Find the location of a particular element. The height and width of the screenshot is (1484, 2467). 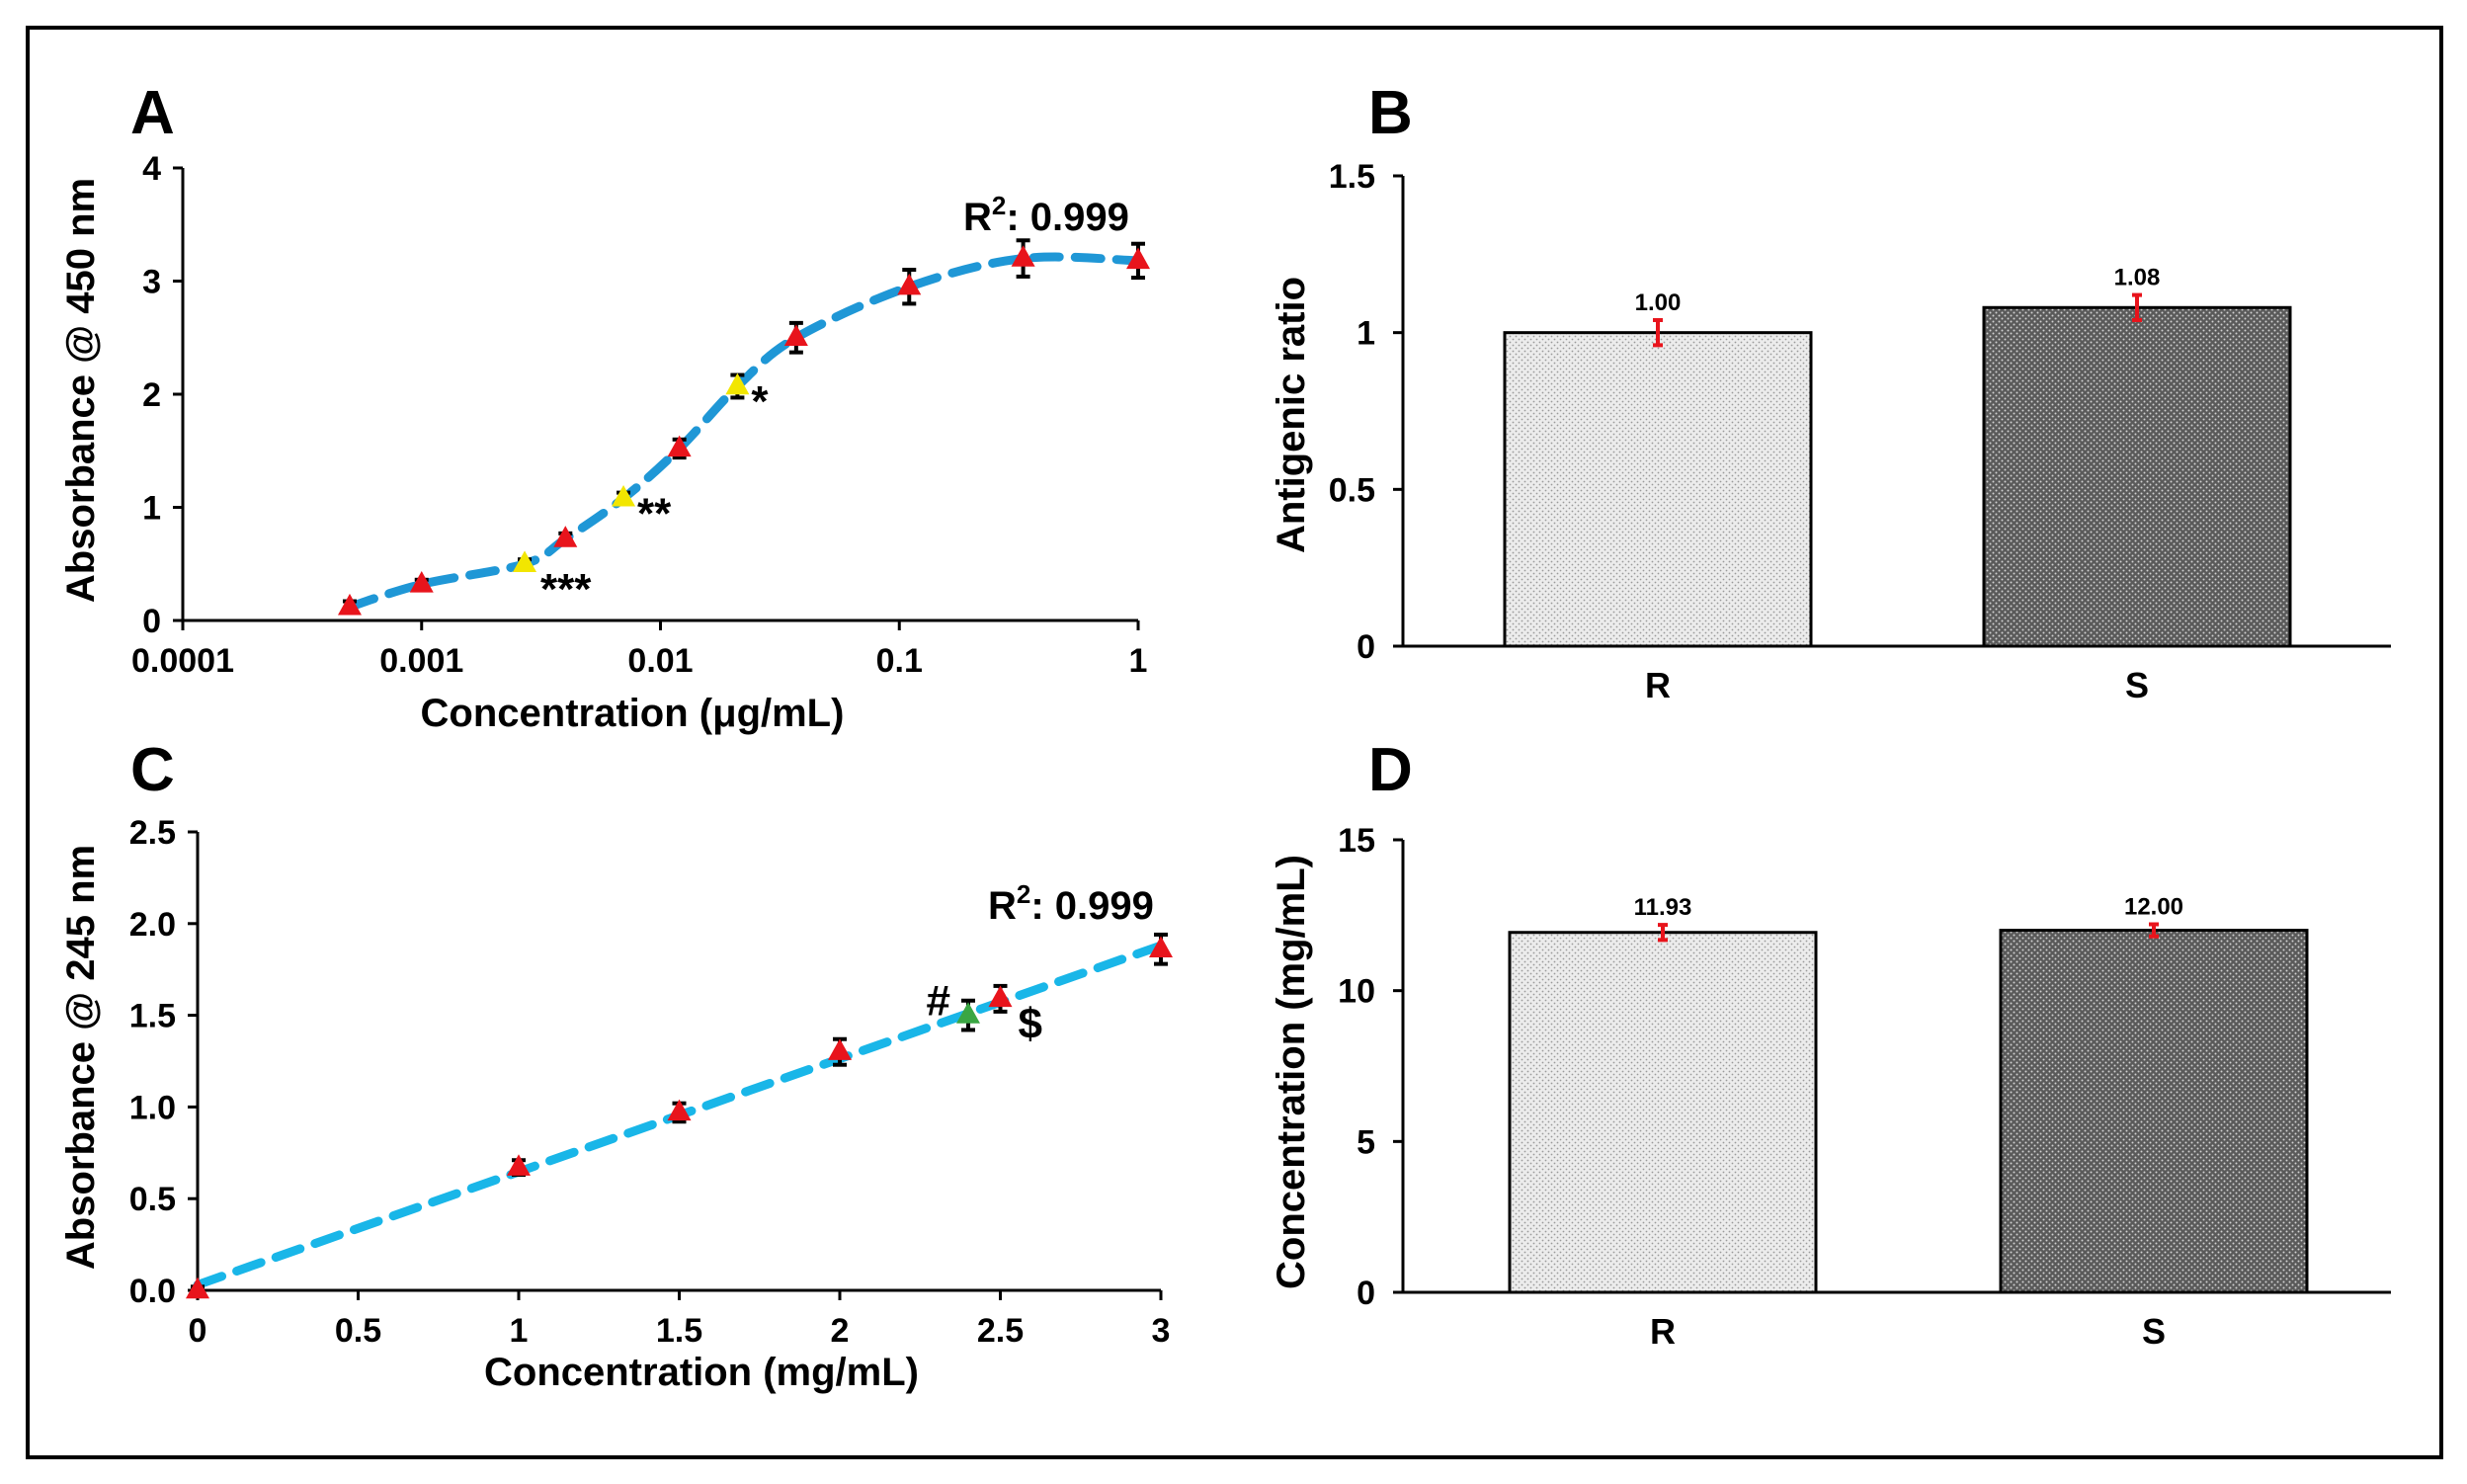

fit-curve is located at coordinates (744, 432).